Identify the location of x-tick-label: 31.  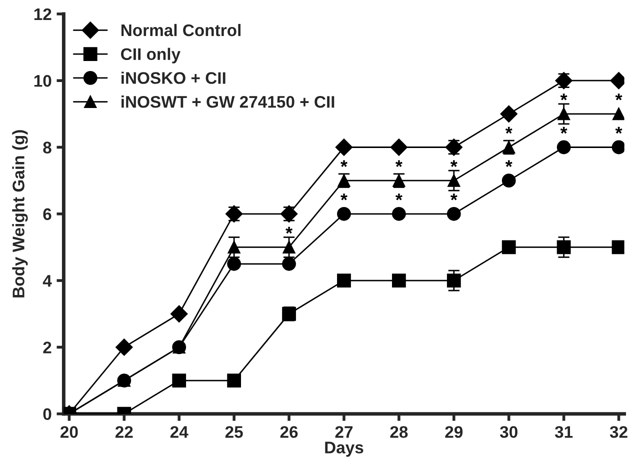
(563, 432).